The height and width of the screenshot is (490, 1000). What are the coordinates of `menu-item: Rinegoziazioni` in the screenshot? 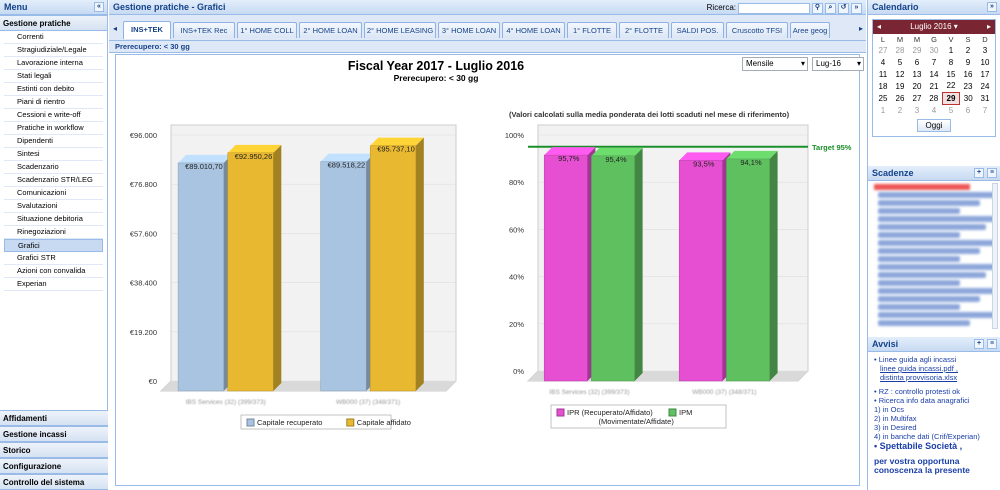 It's located at (53, 232).